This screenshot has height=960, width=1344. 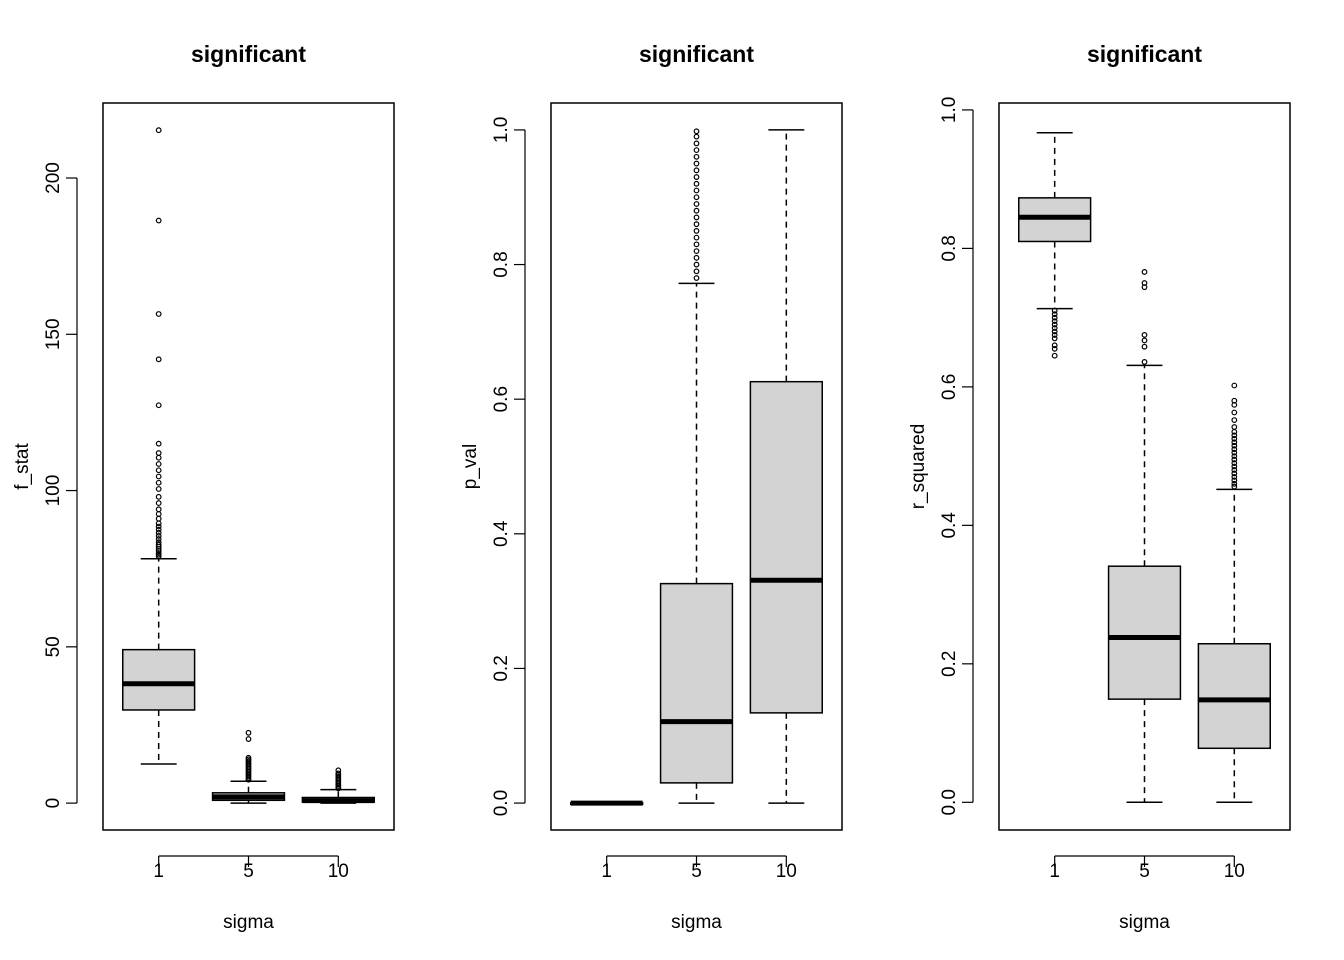 I want to click on y-axis-label: r_squared, so click(x=918, y=467).